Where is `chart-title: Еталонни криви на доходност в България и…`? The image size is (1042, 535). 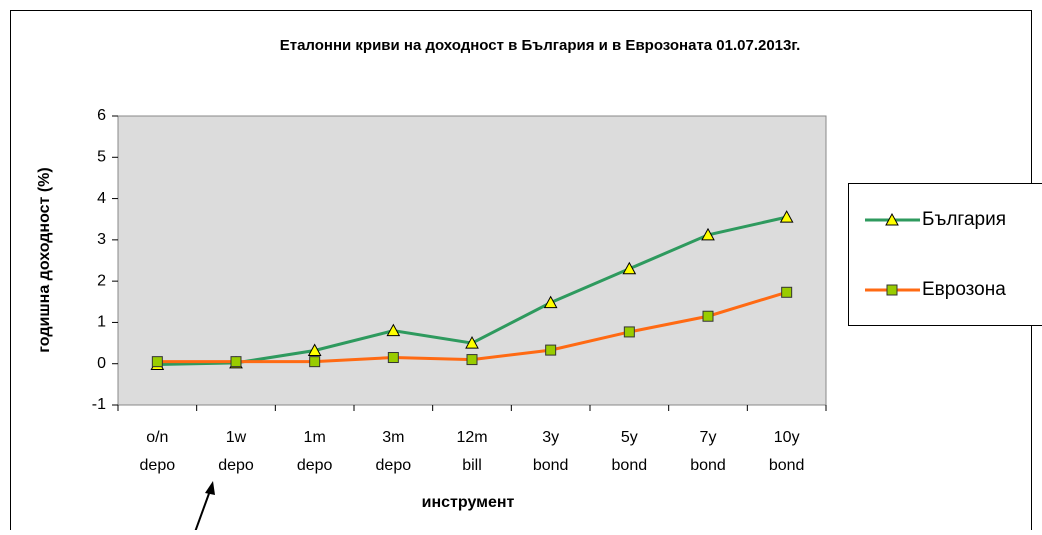 chart-title: Еталонни криви на доходност в България и… is located at coordinates (540, 45).